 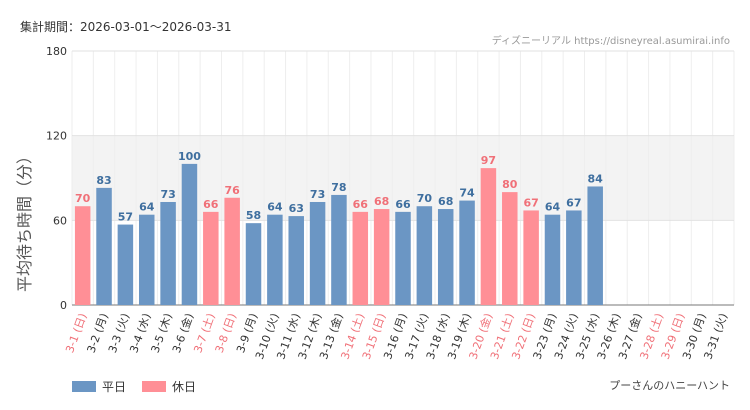 I want to click on y-tick-label: 0, so click(x=63, y=305).